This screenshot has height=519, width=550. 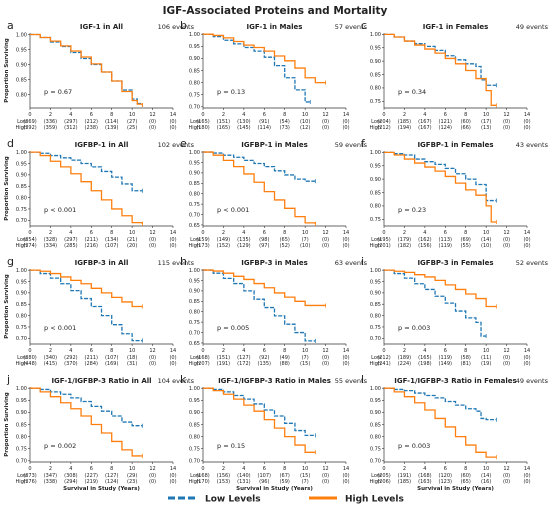 I want to click on risk-count-low: (130), so click(x=243, y=122).